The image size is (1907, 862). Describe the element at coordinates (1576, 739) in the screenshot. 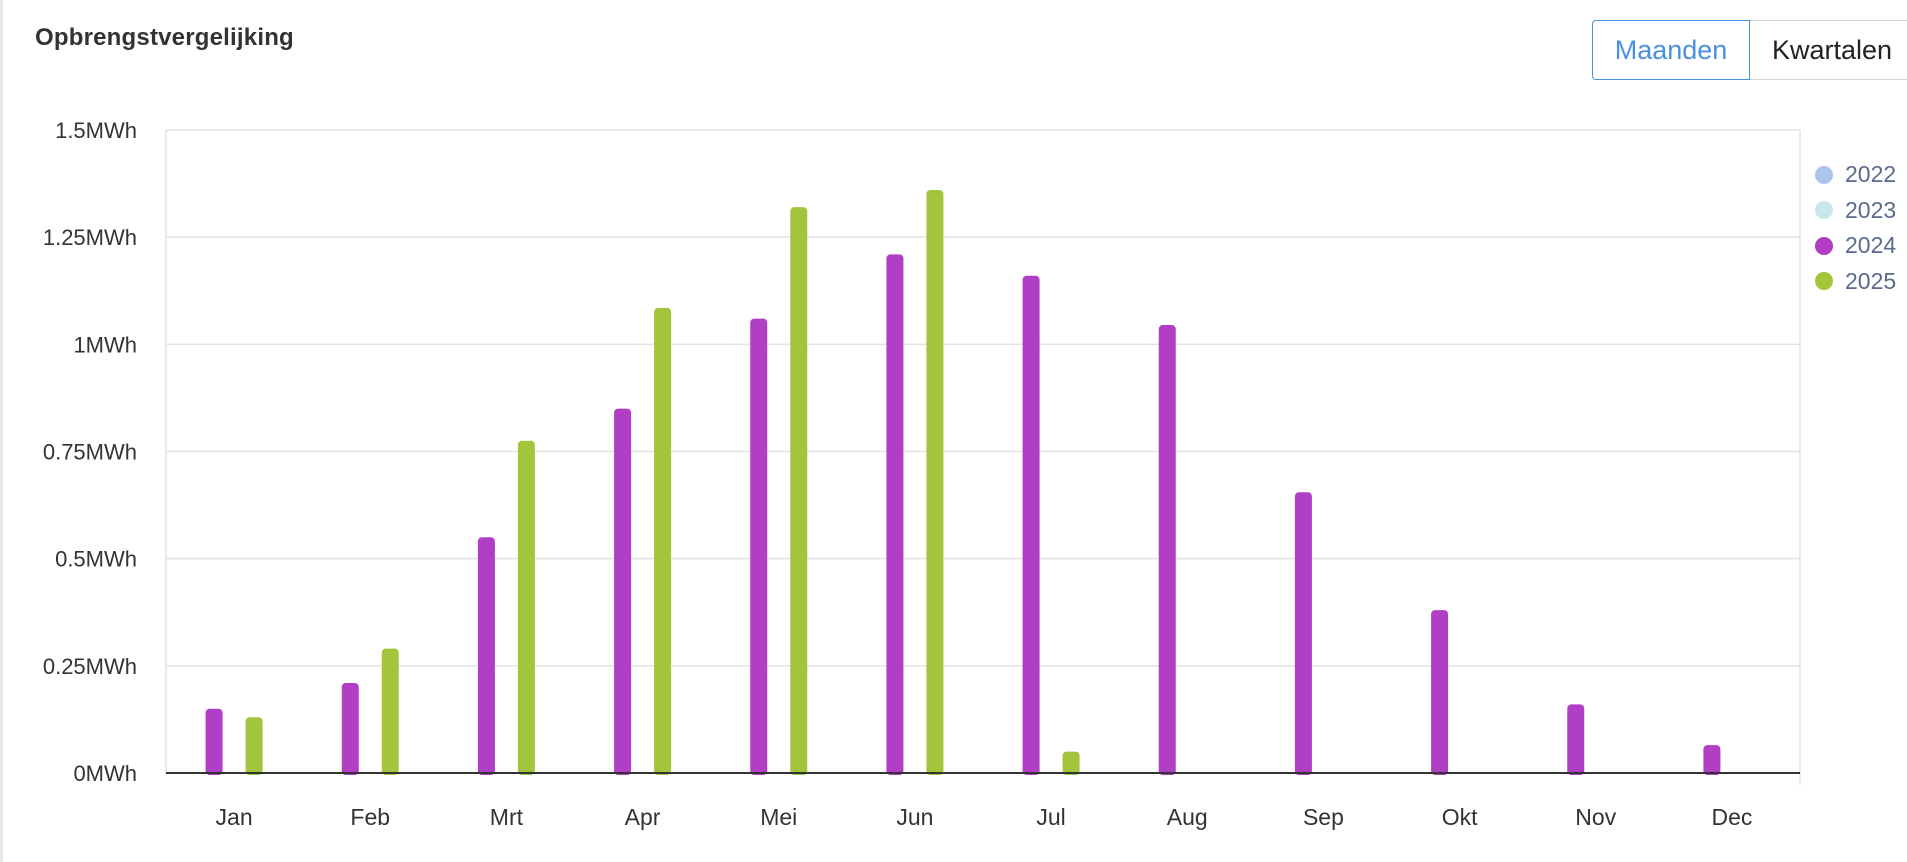

I see `bar-2024-nov` at that location.